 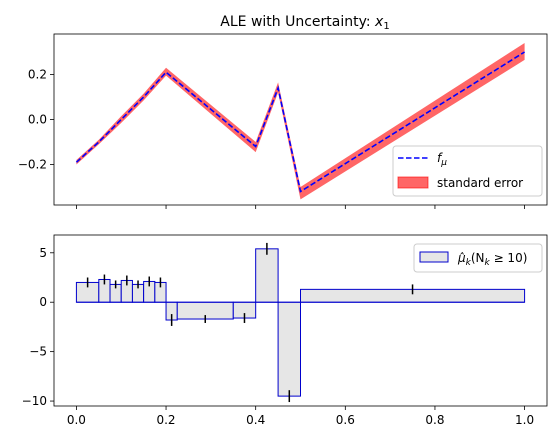 I want to click on chart-title: ALE with Uncertainty: x1, so click(x=304, y=23).